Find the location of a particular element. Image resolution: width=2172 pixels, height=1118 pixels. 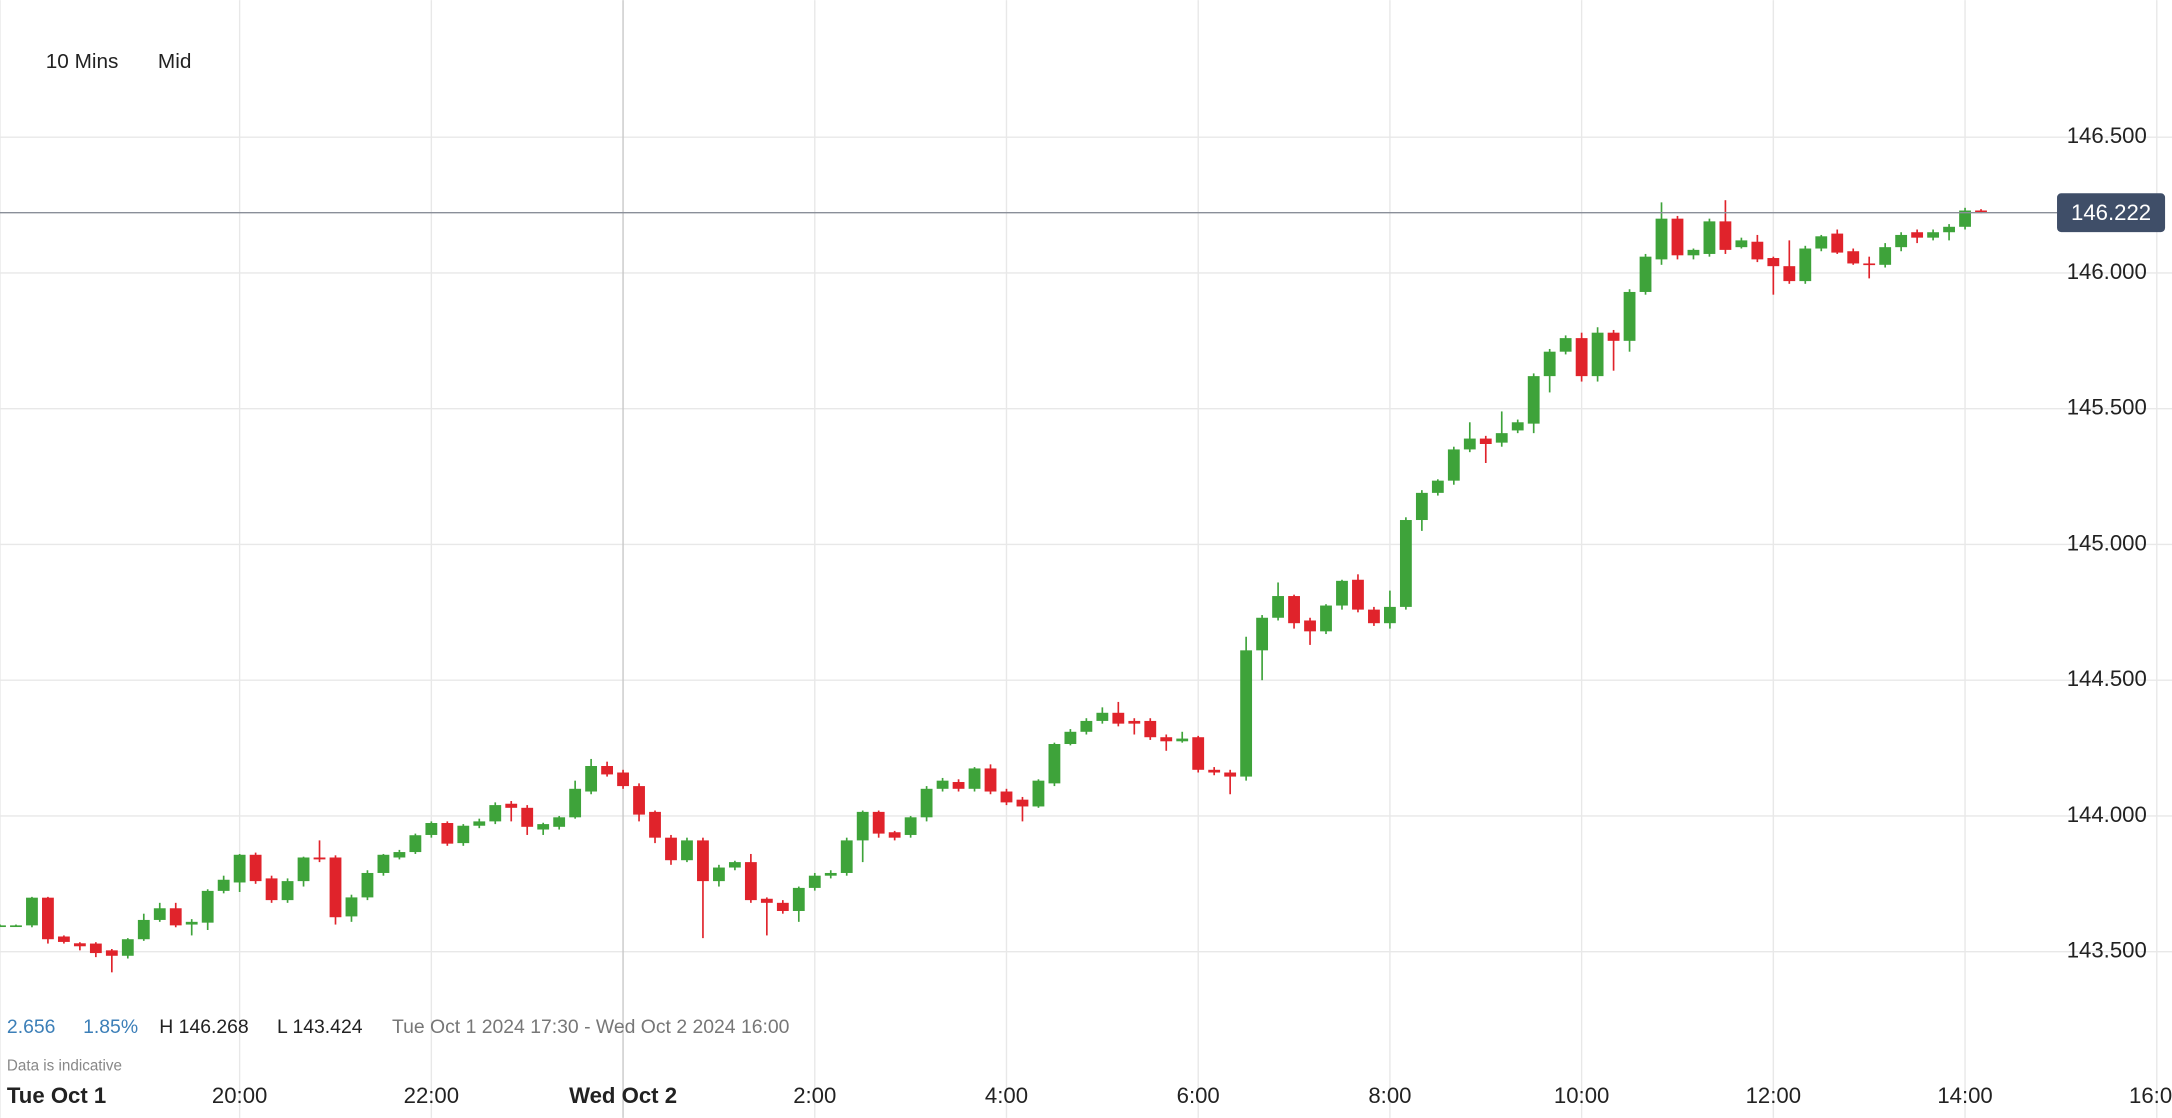

y-tick-label: 143.500 is located at coordinates (2107, 950).